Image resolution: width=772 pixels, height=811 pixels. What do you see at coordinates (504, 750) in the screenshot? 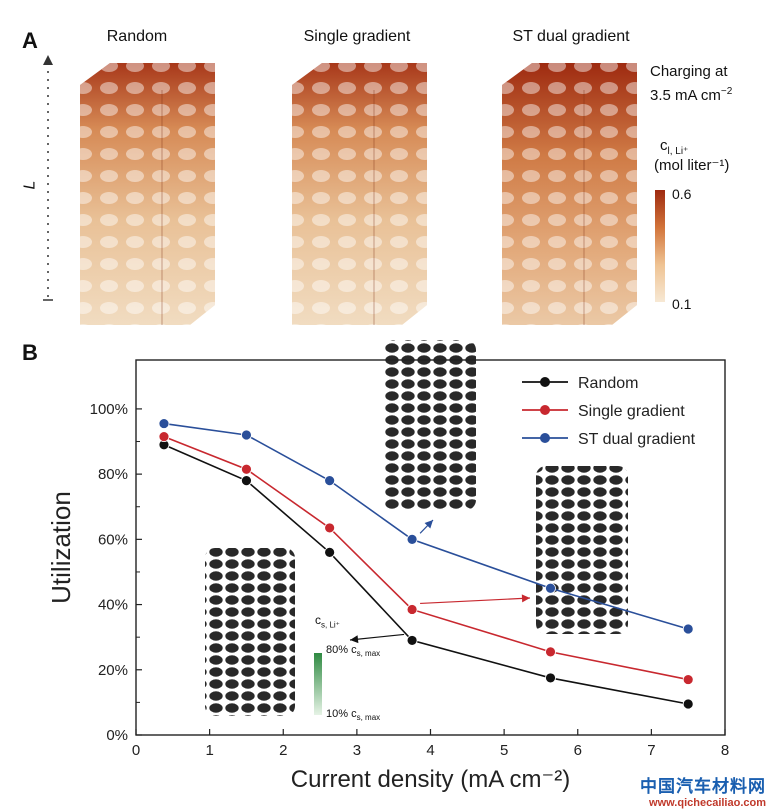
I see `x-tick-label: 5` at bounding box center [504, 750].